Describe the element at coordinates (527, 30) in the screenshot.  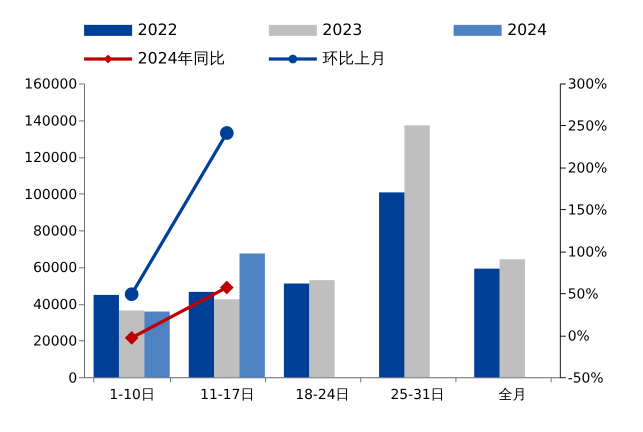
I see `legend-label: 2024` at that location.